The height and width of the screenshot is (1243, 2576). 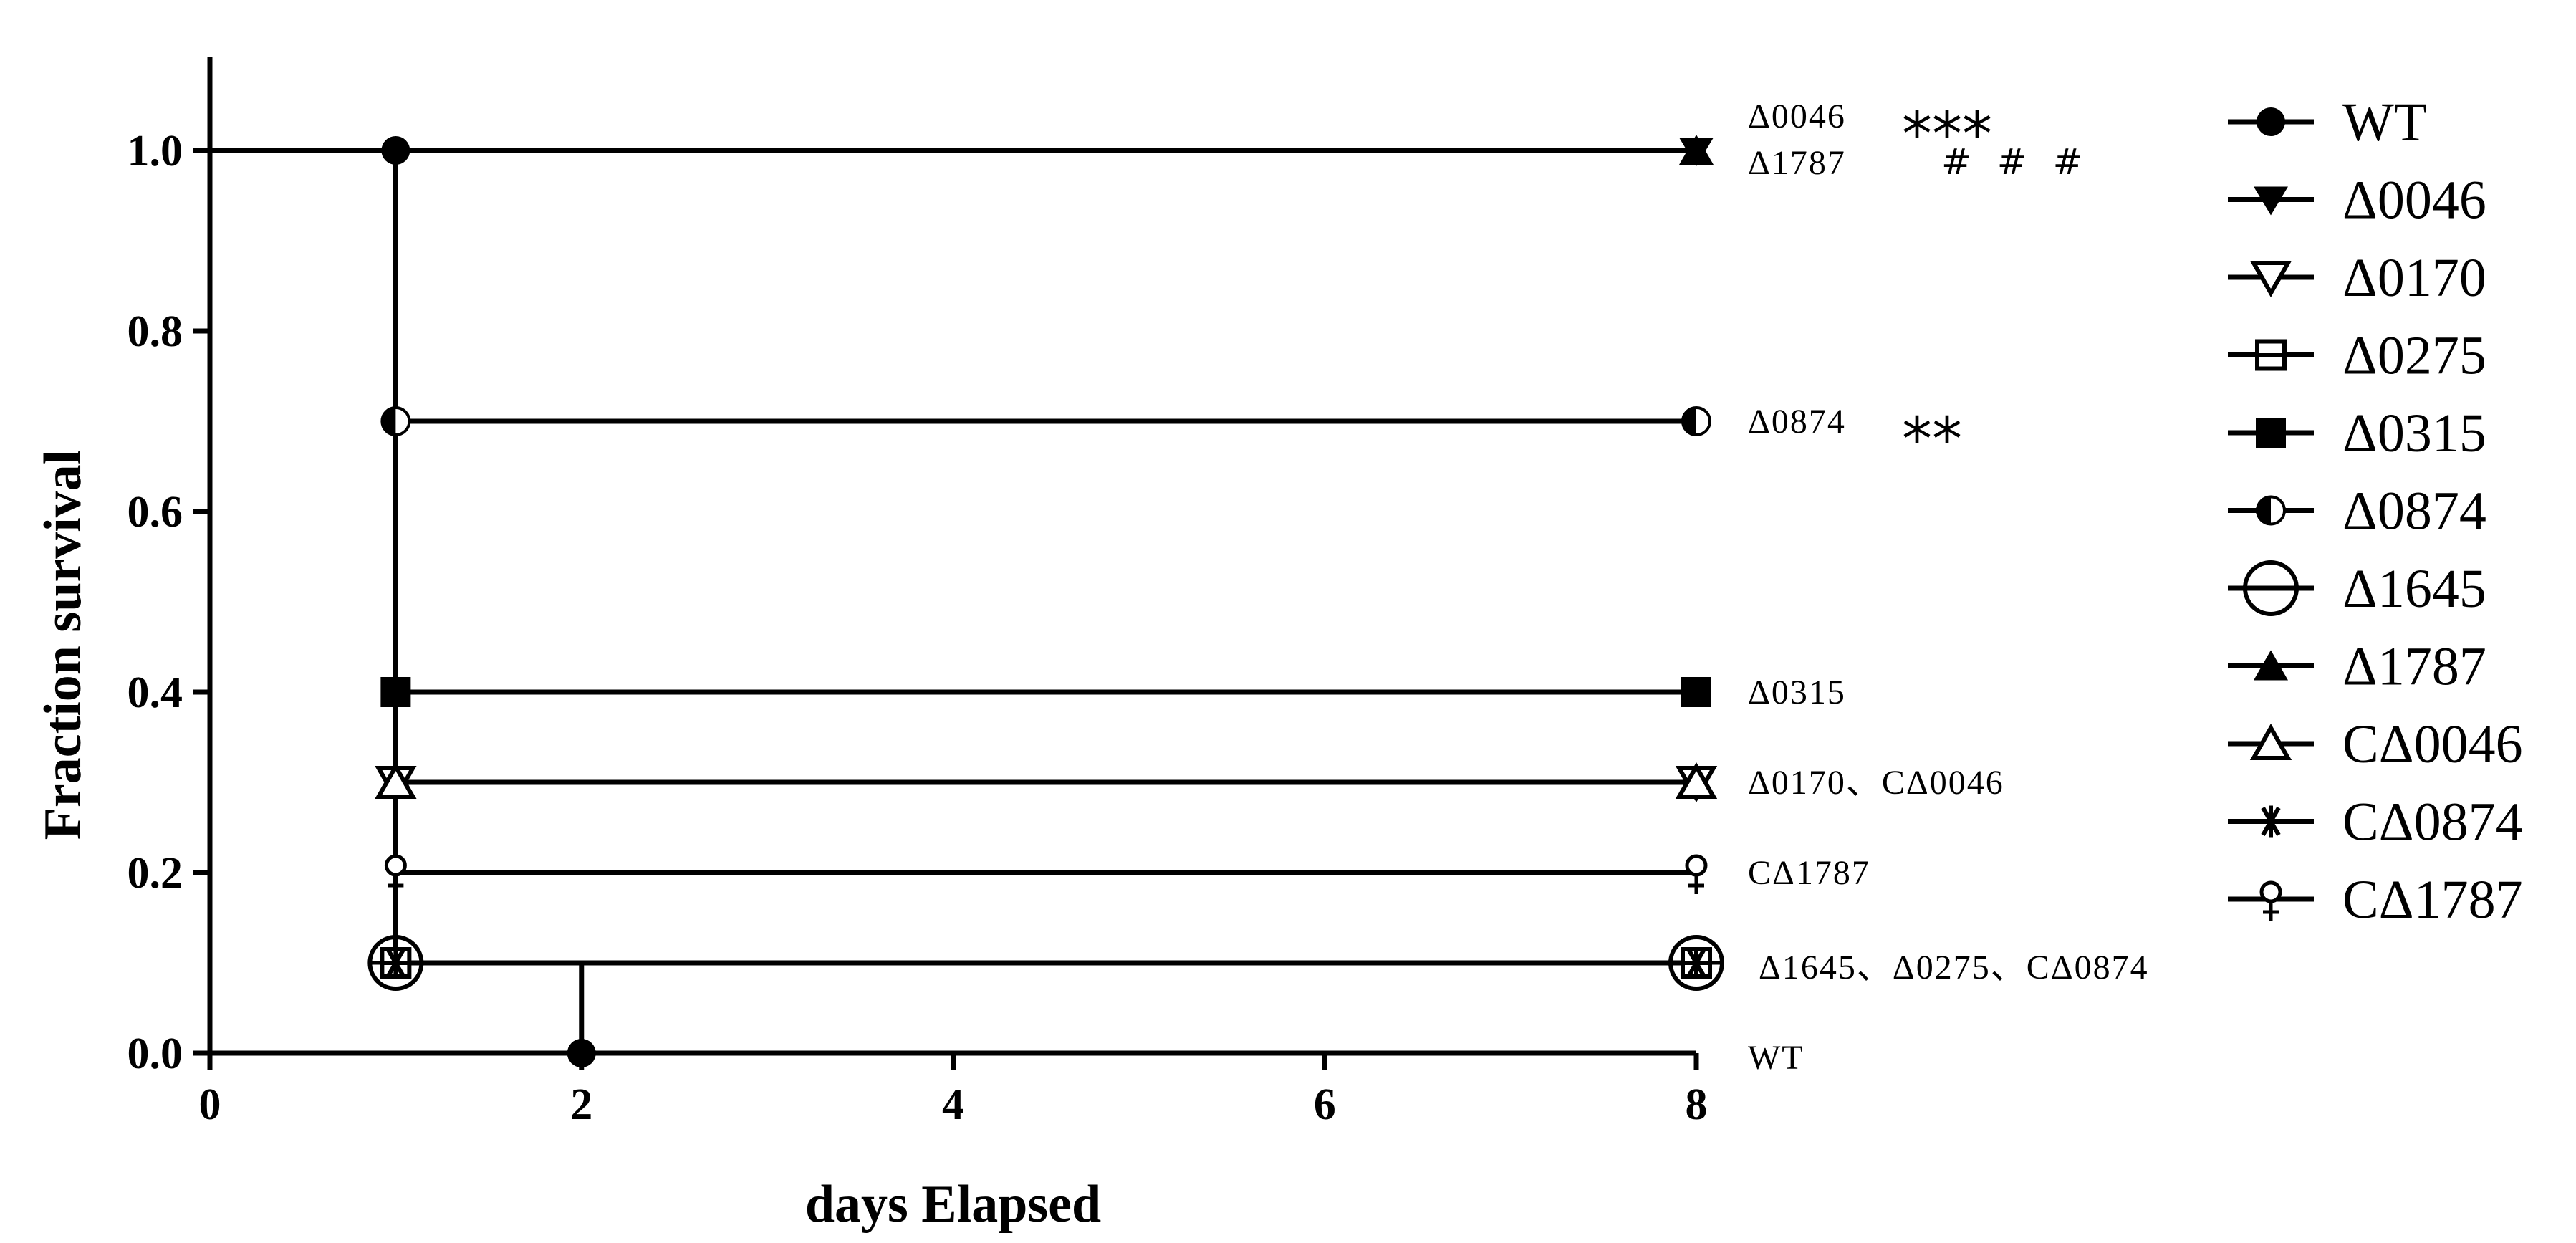 What do you see at coordinates (2271, 665) in the screenshot?
I see `legend-marker-Δ1787` at bounding box center [2271, 665].